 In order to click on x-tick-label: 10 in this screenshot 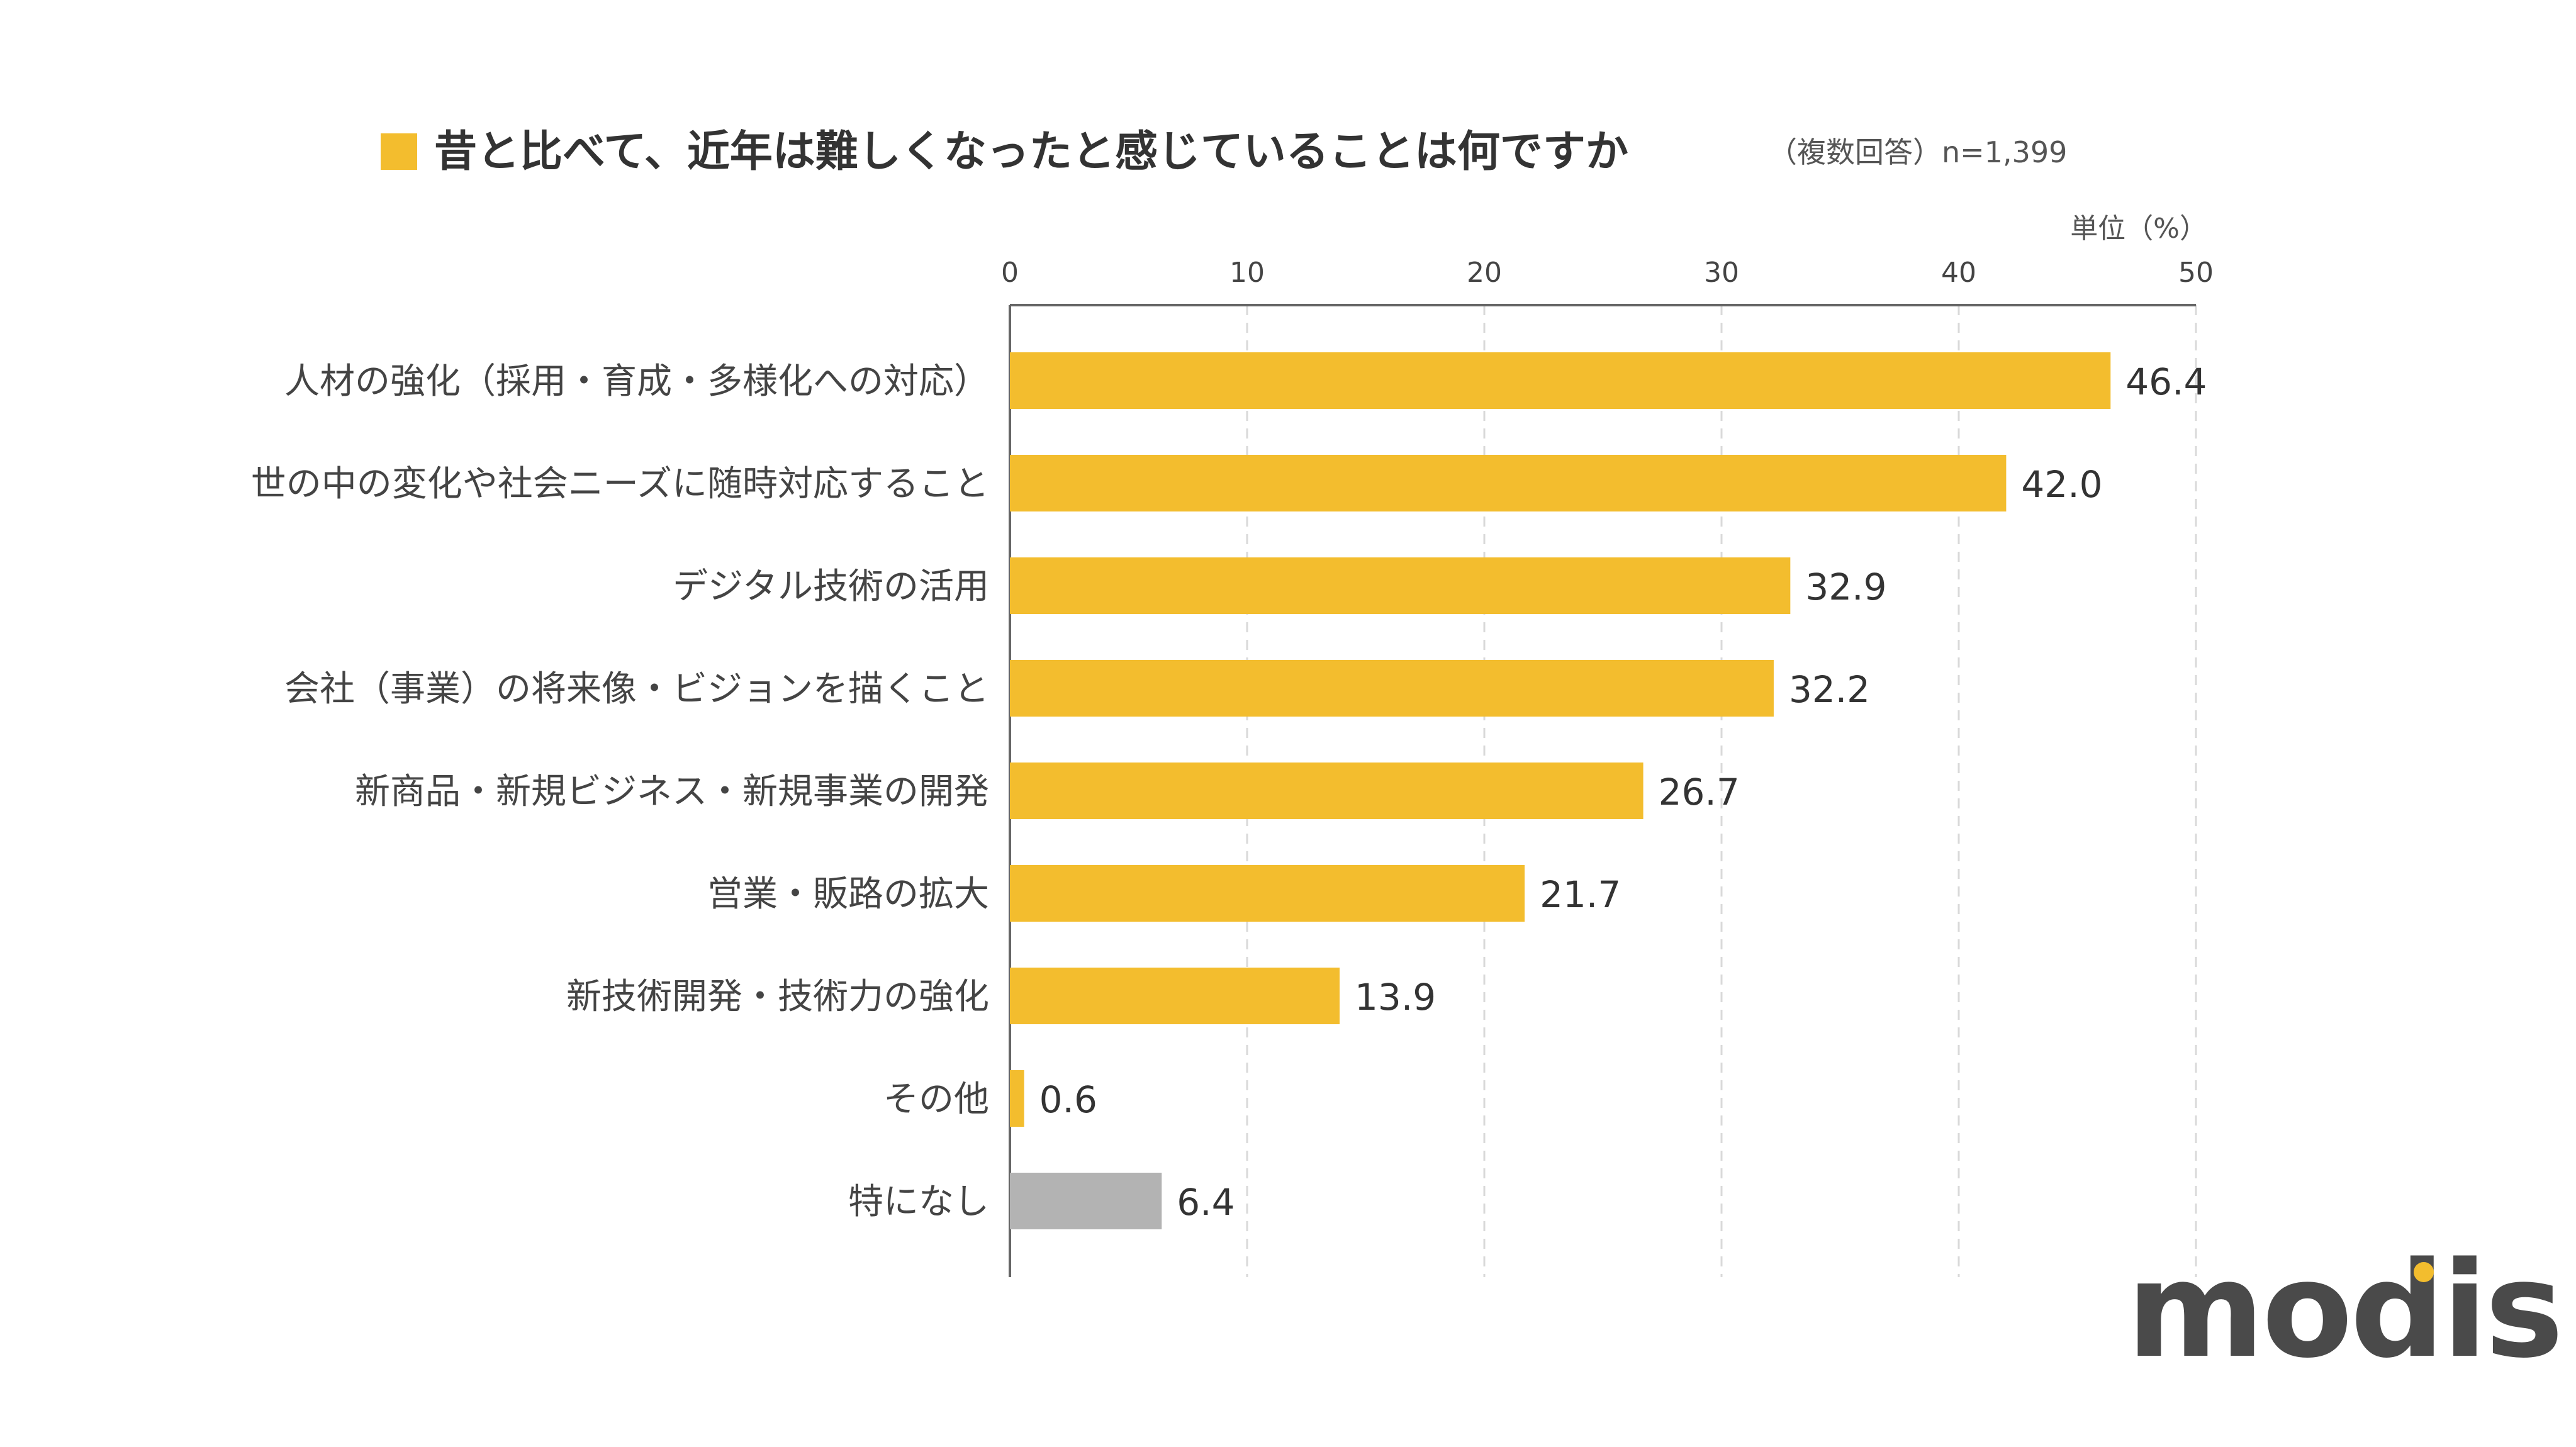, I will do `click(1247, 273)`.